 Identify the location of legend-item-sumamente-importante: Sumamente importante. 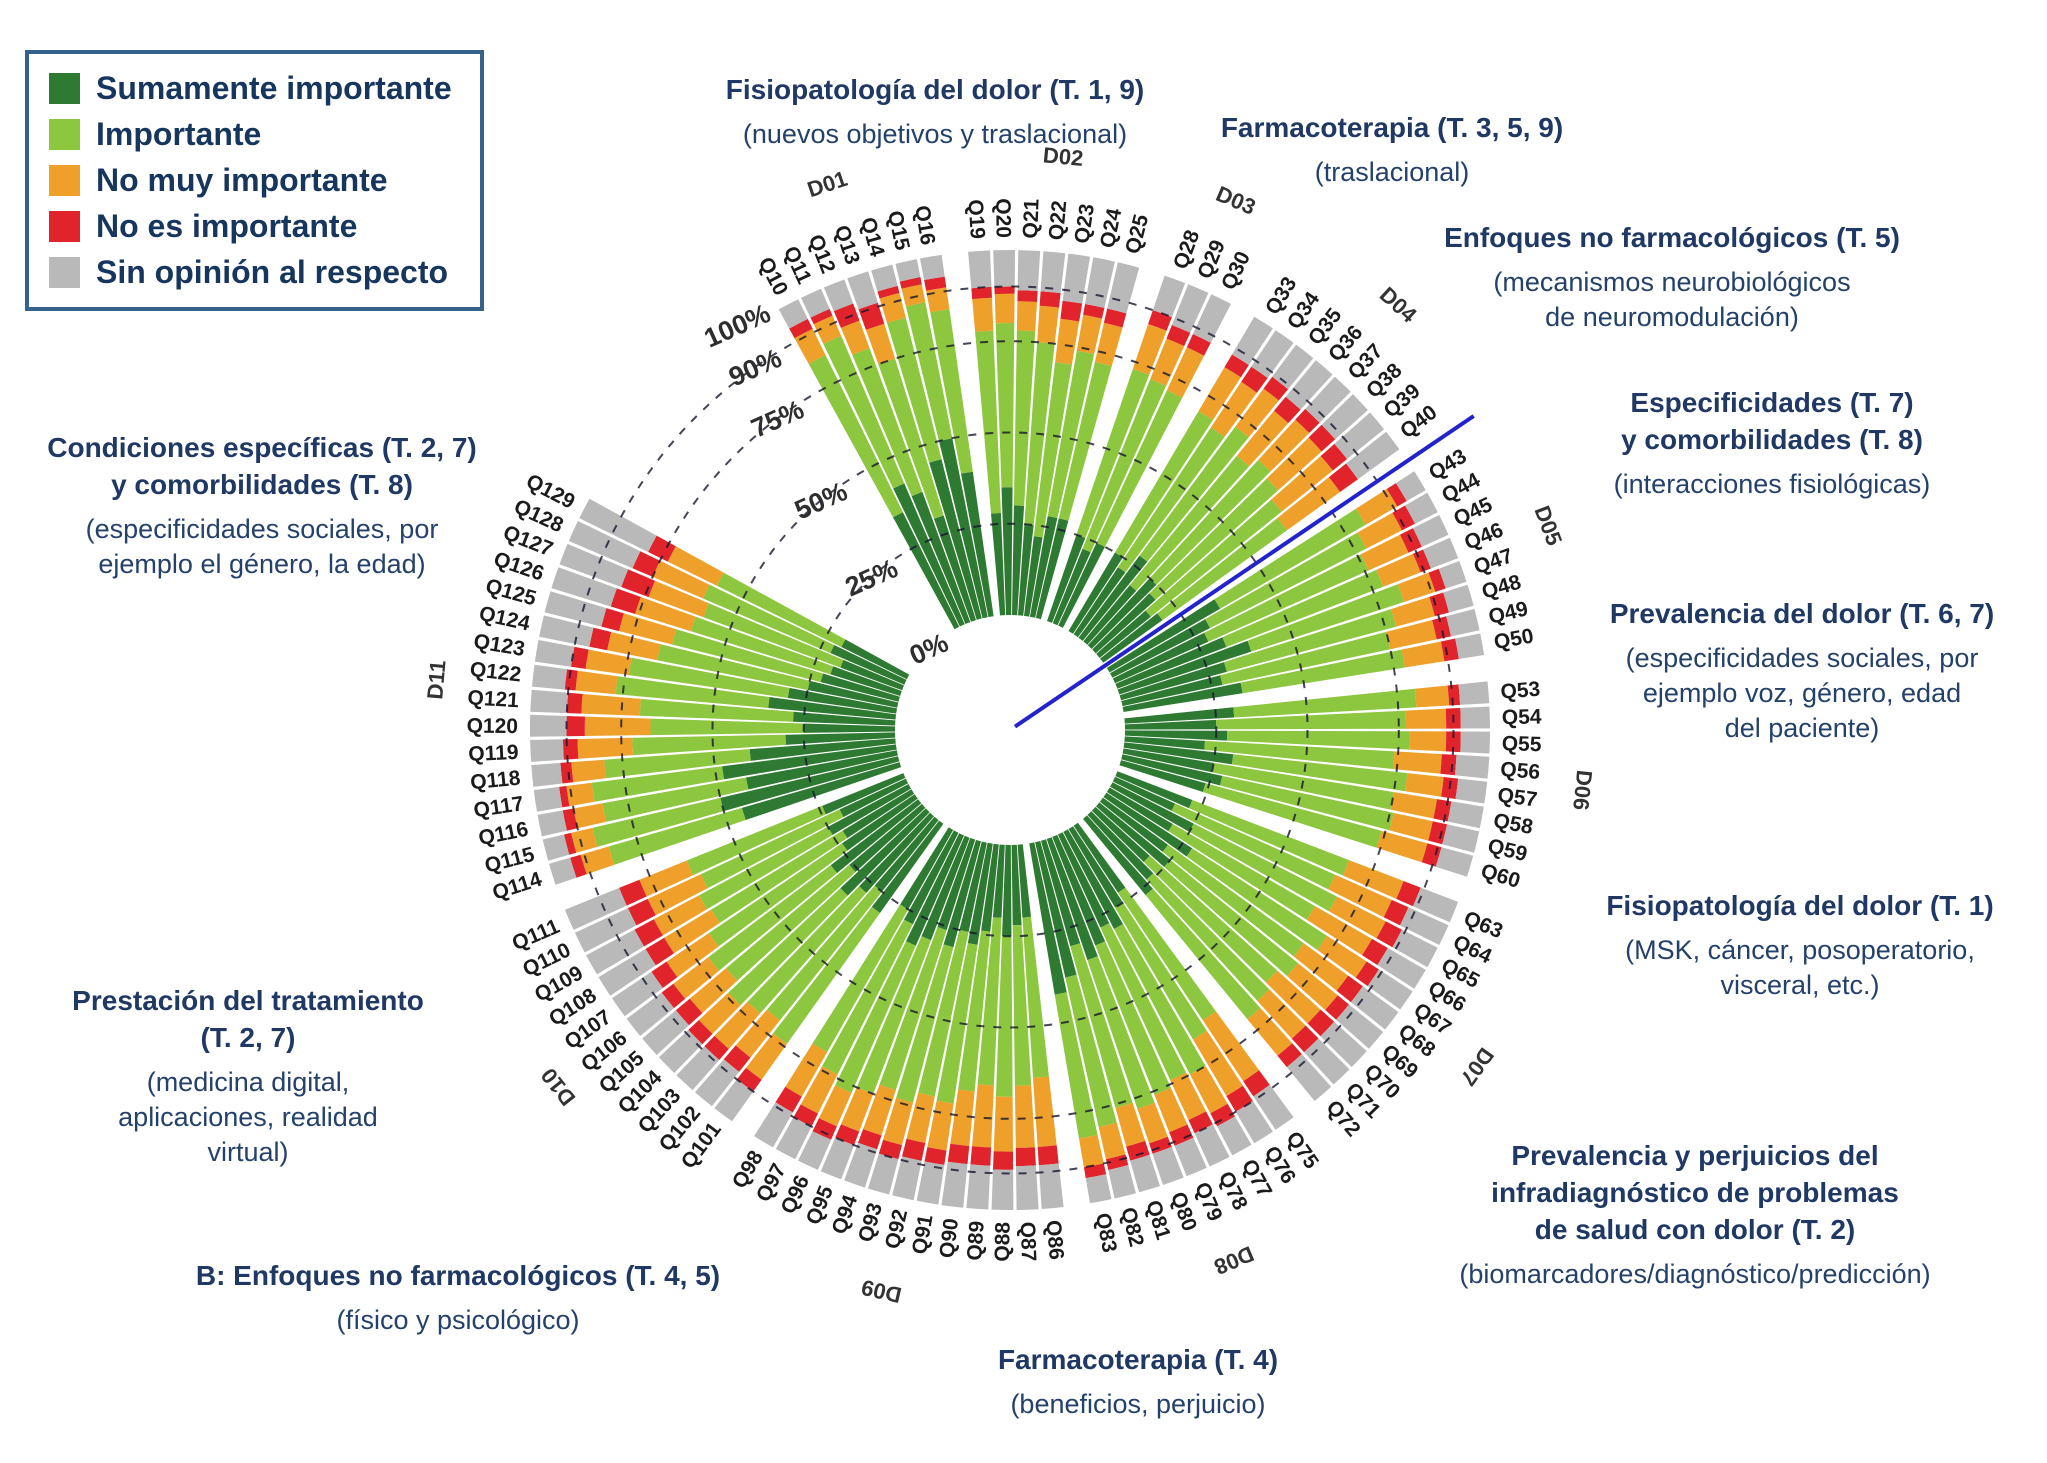
(250, 88).